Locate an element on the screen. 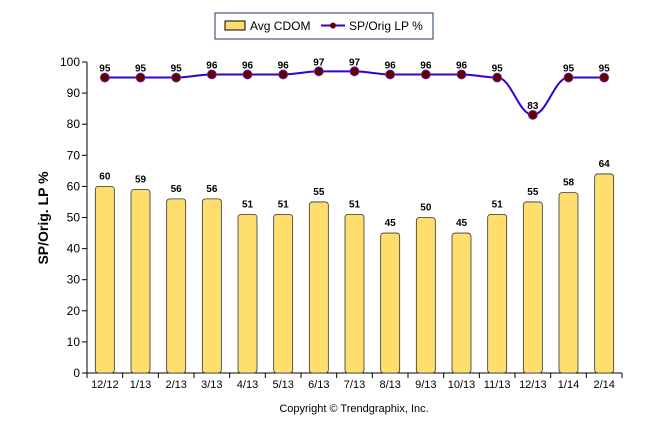 Image resolution: width=646 pixels, height=434 pixels. legend: Avg CDOM SP/Orig LP % is located at coordinates (324, 26).